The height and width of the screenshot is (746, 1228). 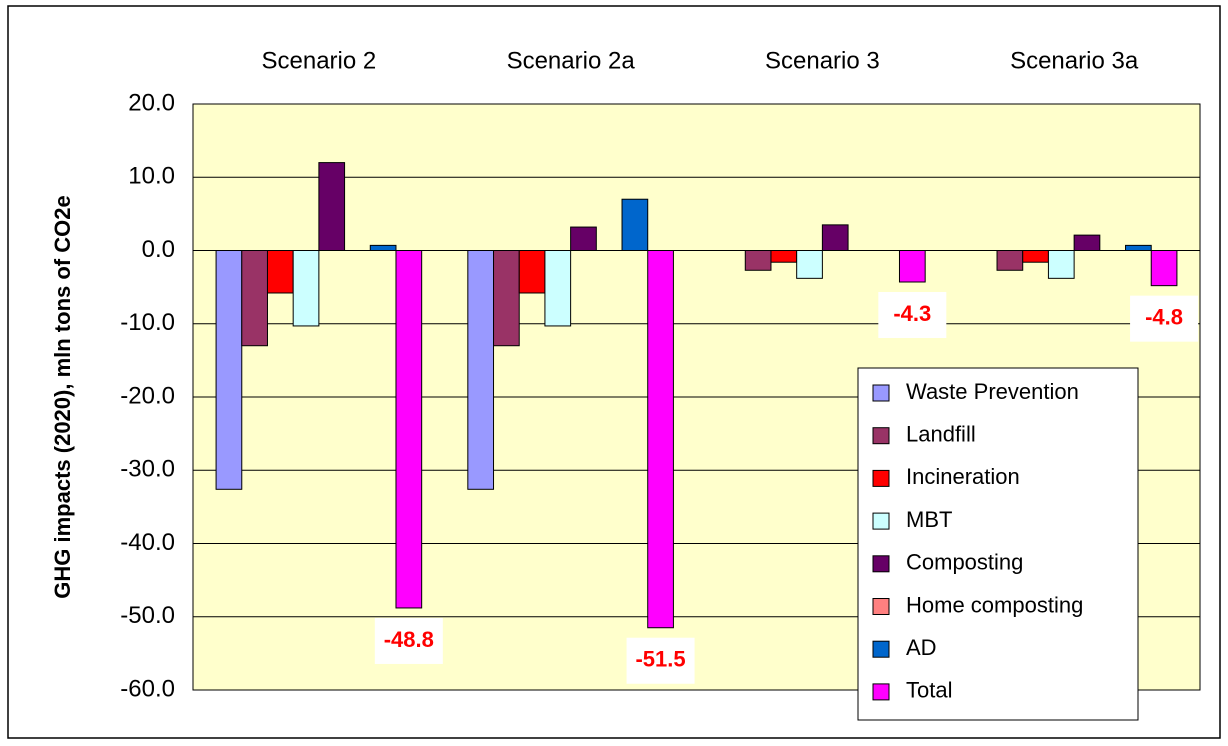 What do you see at coordinates (147, 395) in the screenshot?
I see `y-tick-label: -20.0` at bounding box center [147, 395].